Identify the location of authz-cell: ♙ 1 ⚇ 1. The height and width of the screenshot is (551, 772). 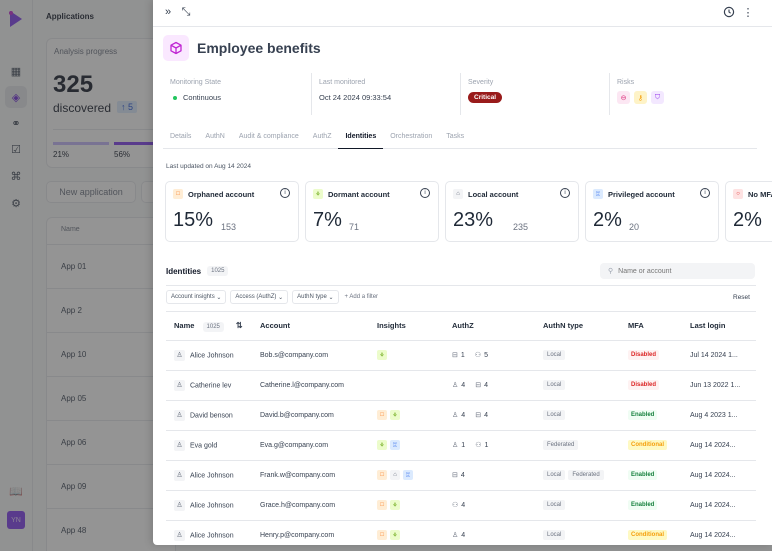
(489, 445).